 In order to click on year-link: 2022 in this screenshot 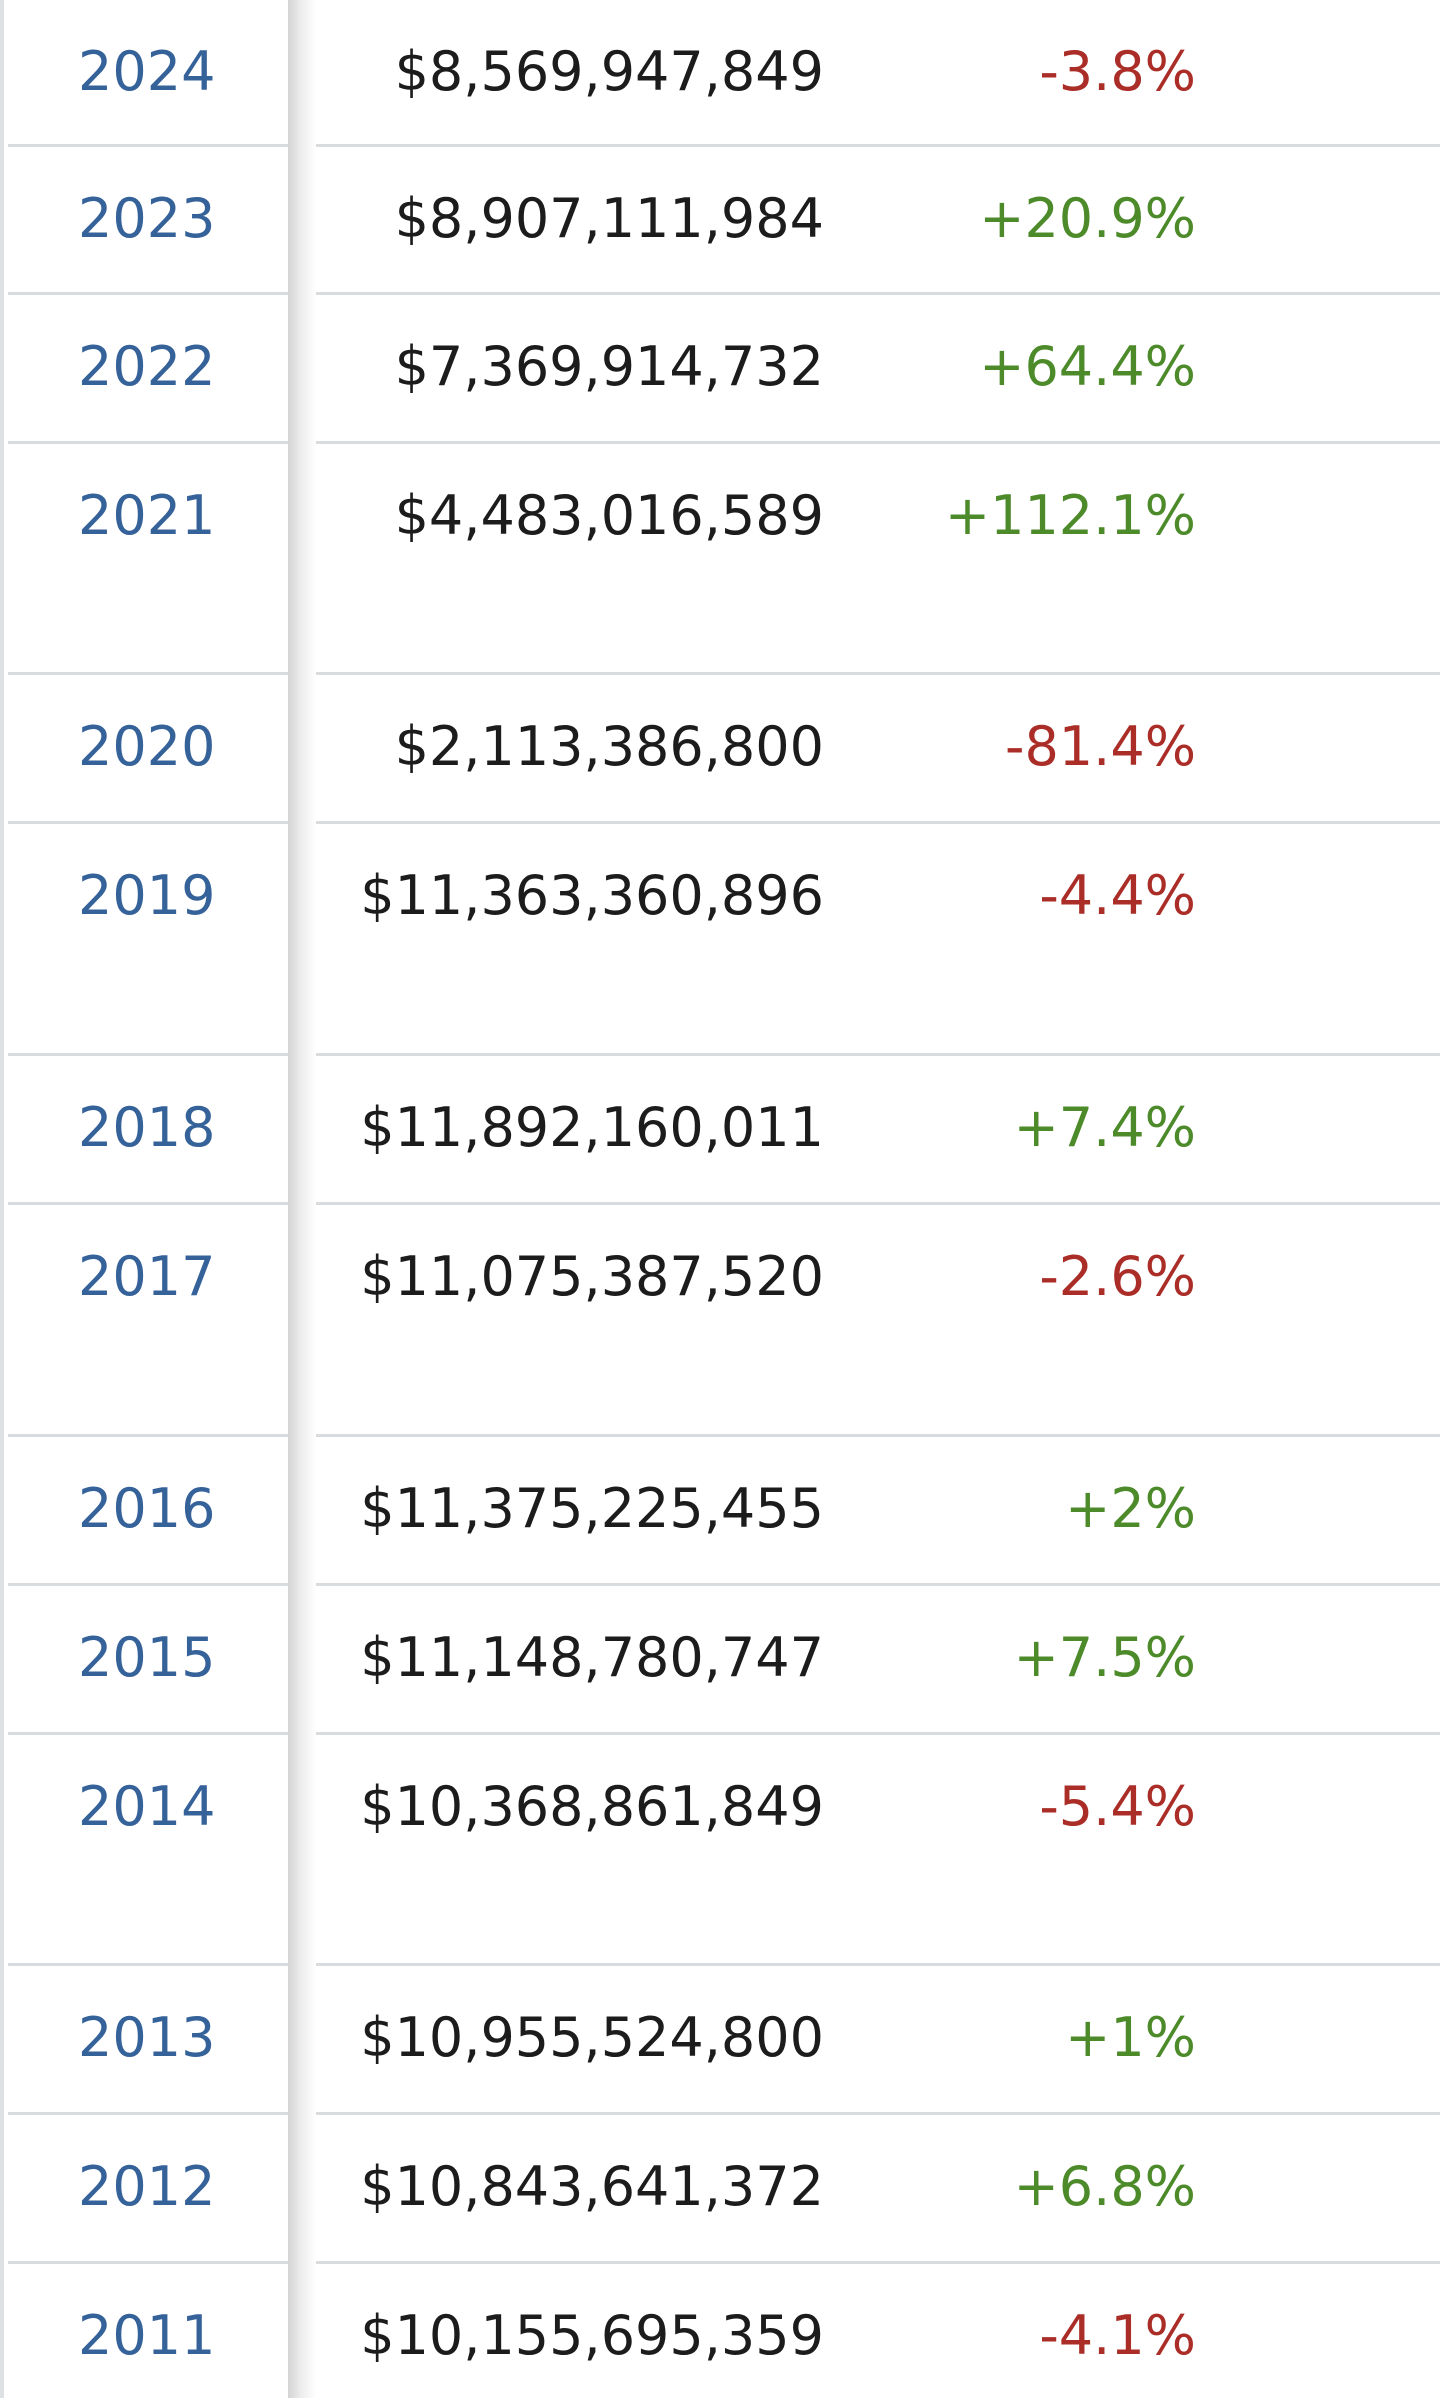, I will do `click(147, 366)`.